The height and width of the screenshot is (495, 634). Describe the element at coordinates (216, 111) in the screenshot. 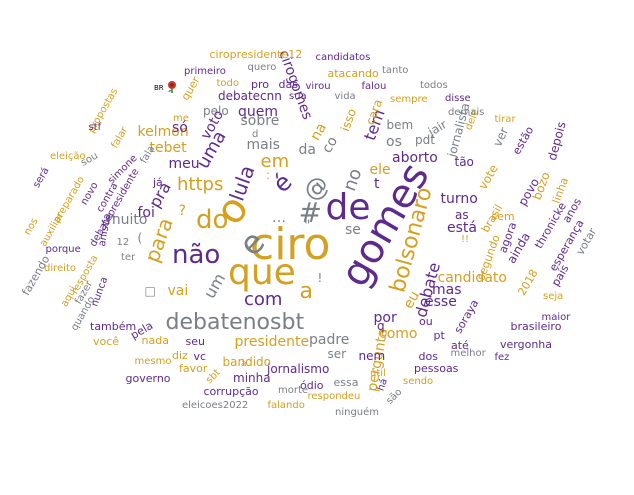

I see `cloud-word-pelo: pelo` at that location.